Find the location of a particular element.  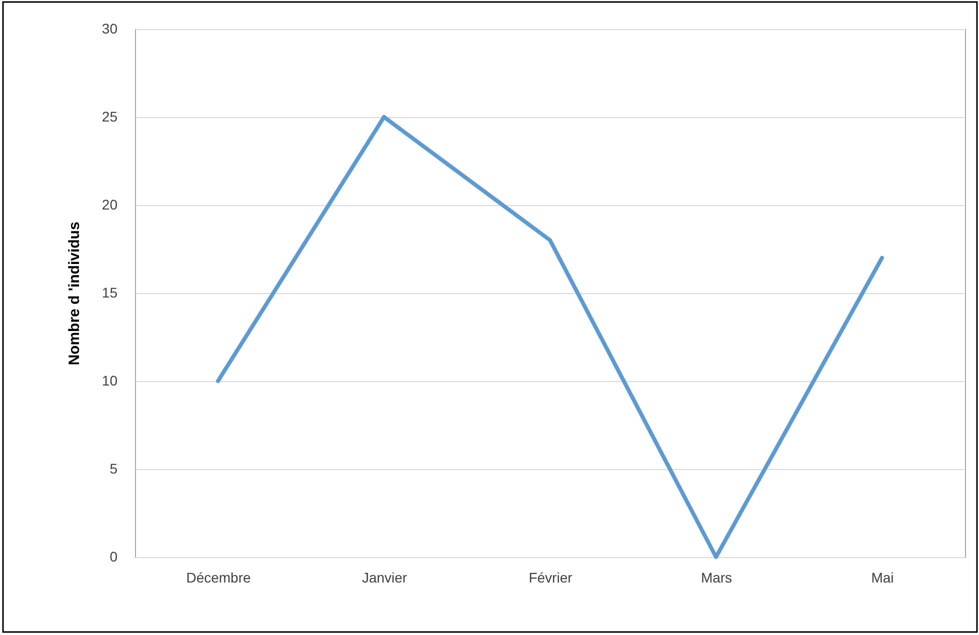

y-tick-label: 25 is located at coordinates (110, 116).